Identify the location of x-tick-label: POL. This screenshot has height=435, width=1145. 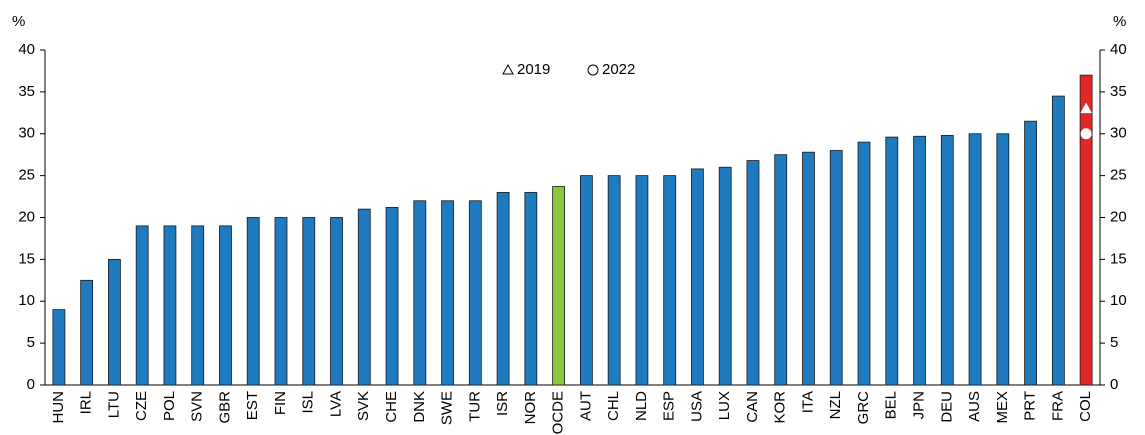
(169, 406).